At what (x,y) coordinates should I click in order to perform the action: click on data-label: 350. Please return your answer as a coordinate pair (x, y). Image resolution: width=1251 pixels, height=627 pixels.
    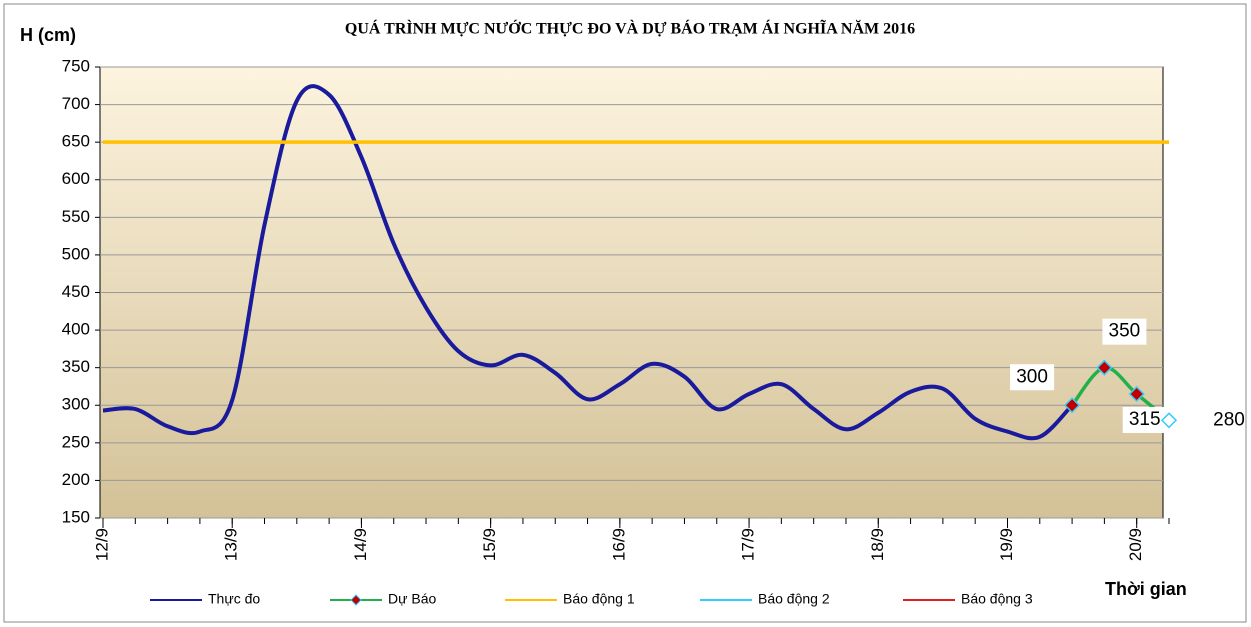
    Looking at the image, I should click on (1125, 331).